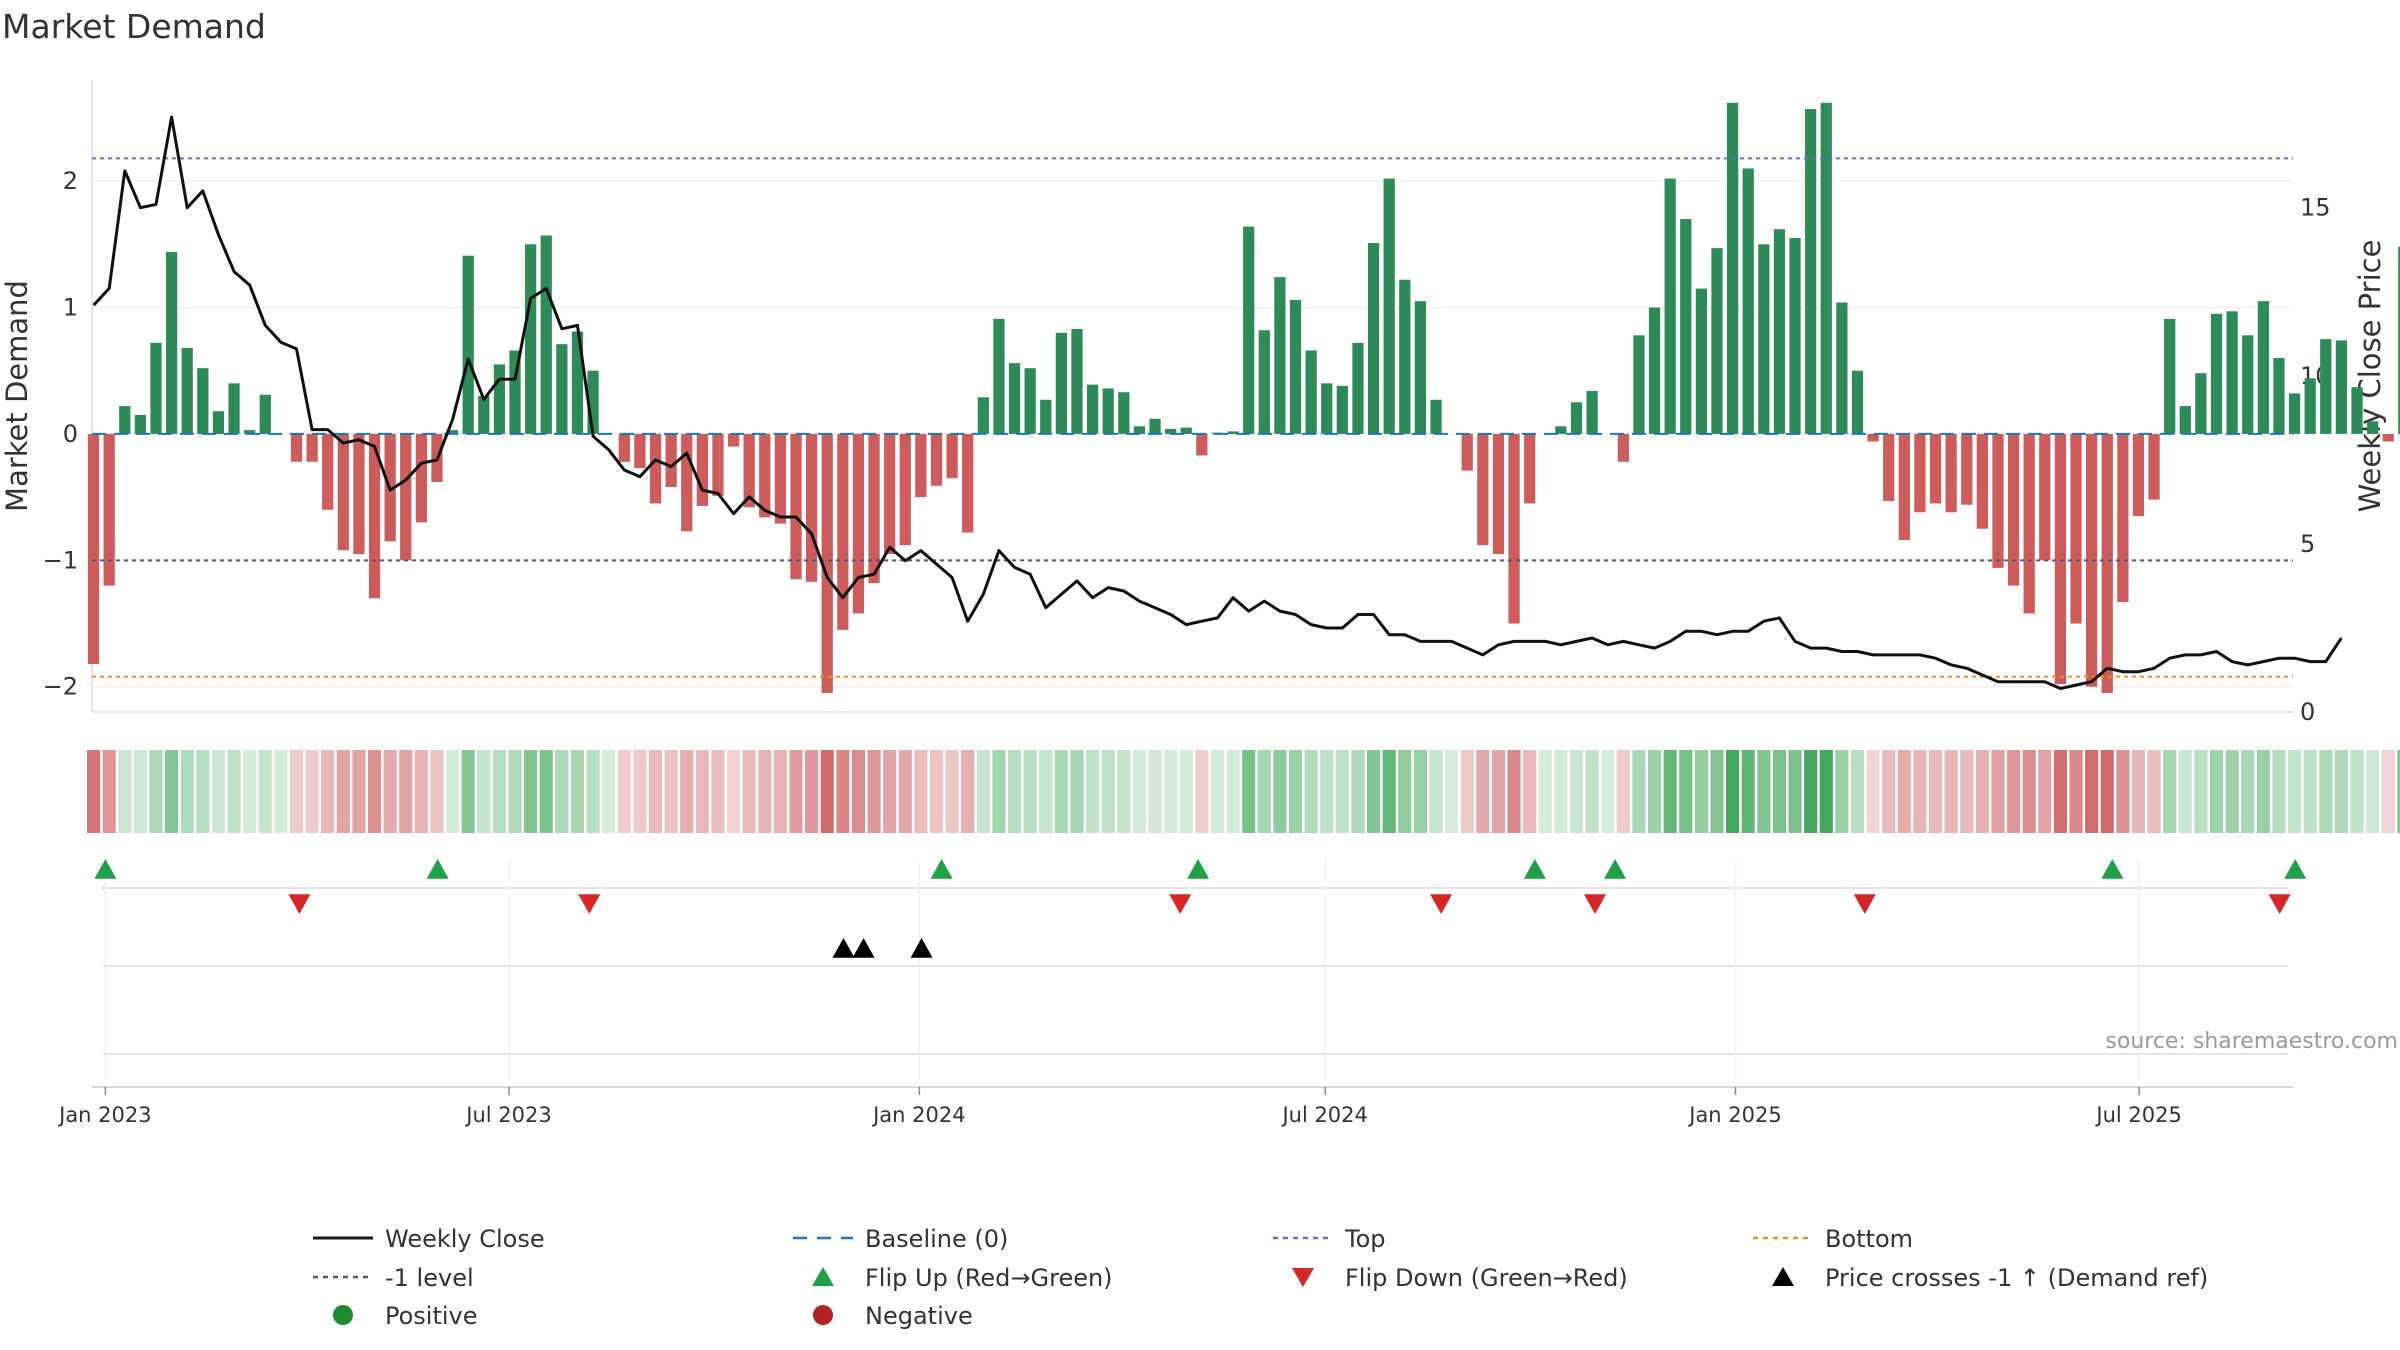  I want to click on y-left-tick-label: 0, so click(70, 434).